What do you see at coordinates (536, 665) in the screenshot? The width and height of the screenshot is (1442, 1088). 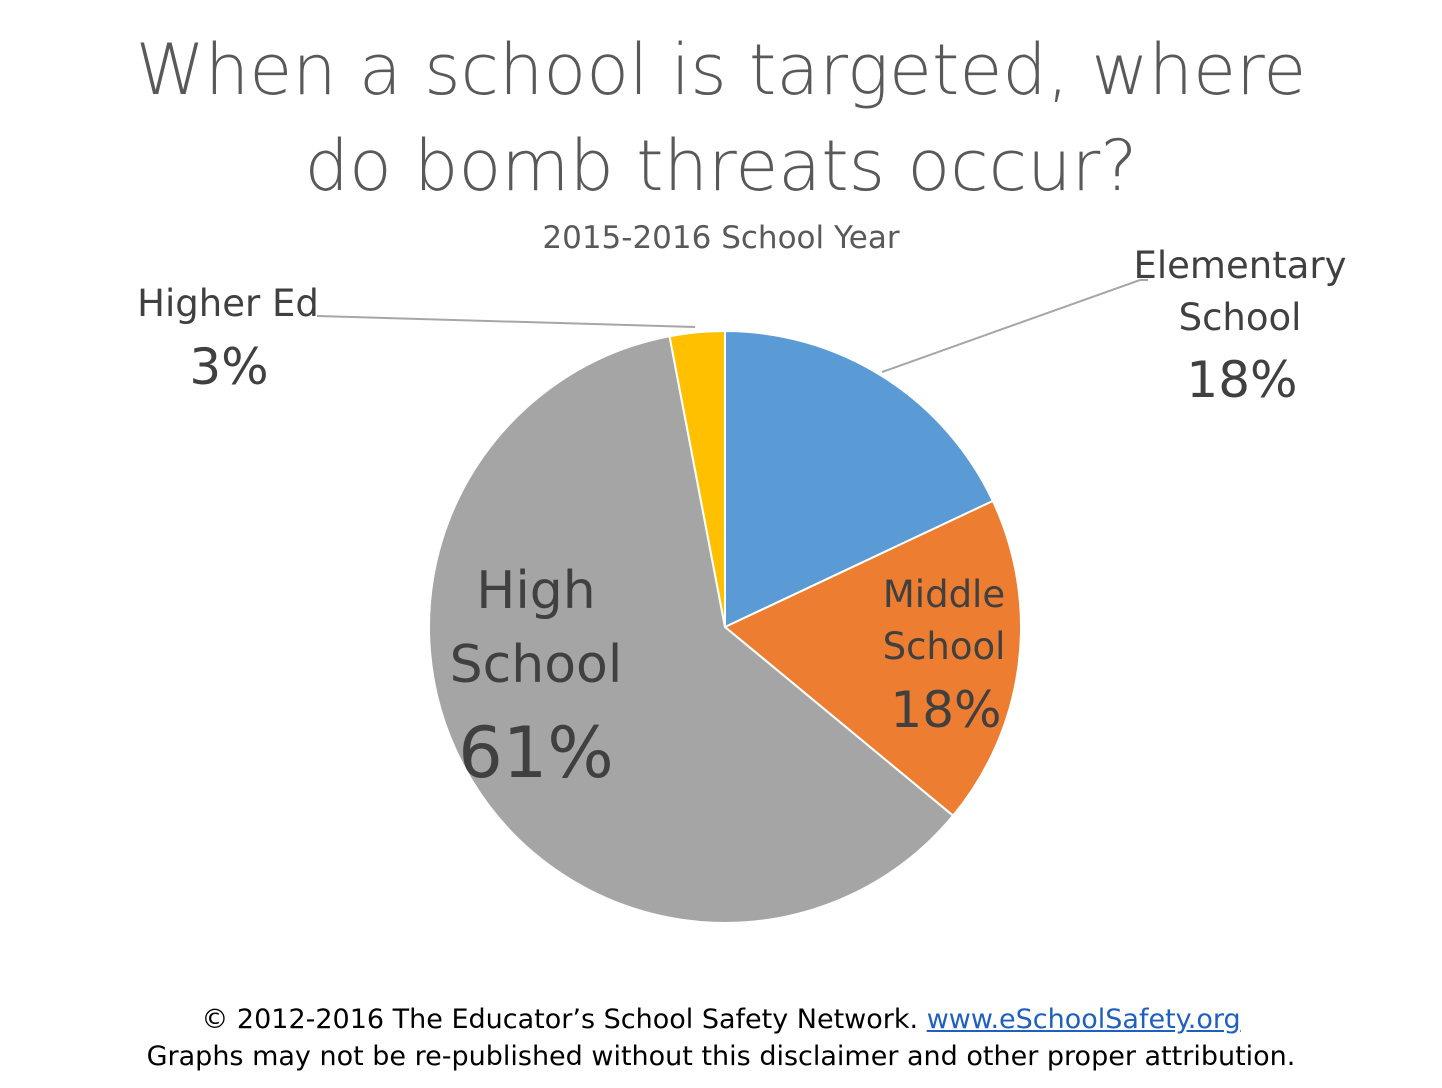 I see `slice-label-high-line-2: School` at bounding box center [536, 665].